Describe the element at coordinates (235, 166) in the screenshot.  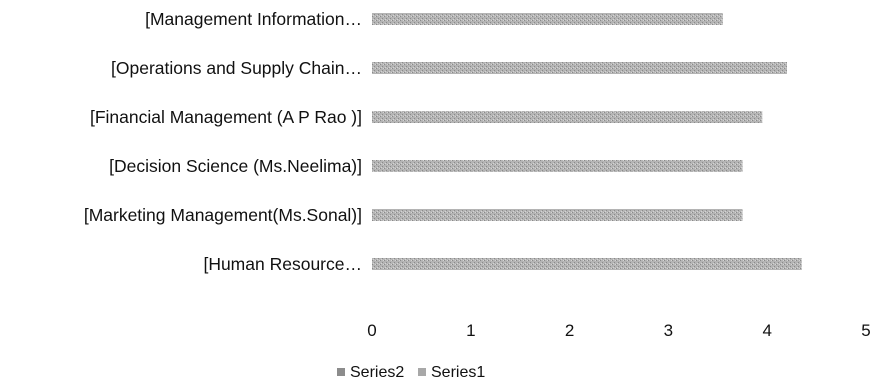
I see `category-label: [Decision Science (Ms.Neelima)]` at that location.